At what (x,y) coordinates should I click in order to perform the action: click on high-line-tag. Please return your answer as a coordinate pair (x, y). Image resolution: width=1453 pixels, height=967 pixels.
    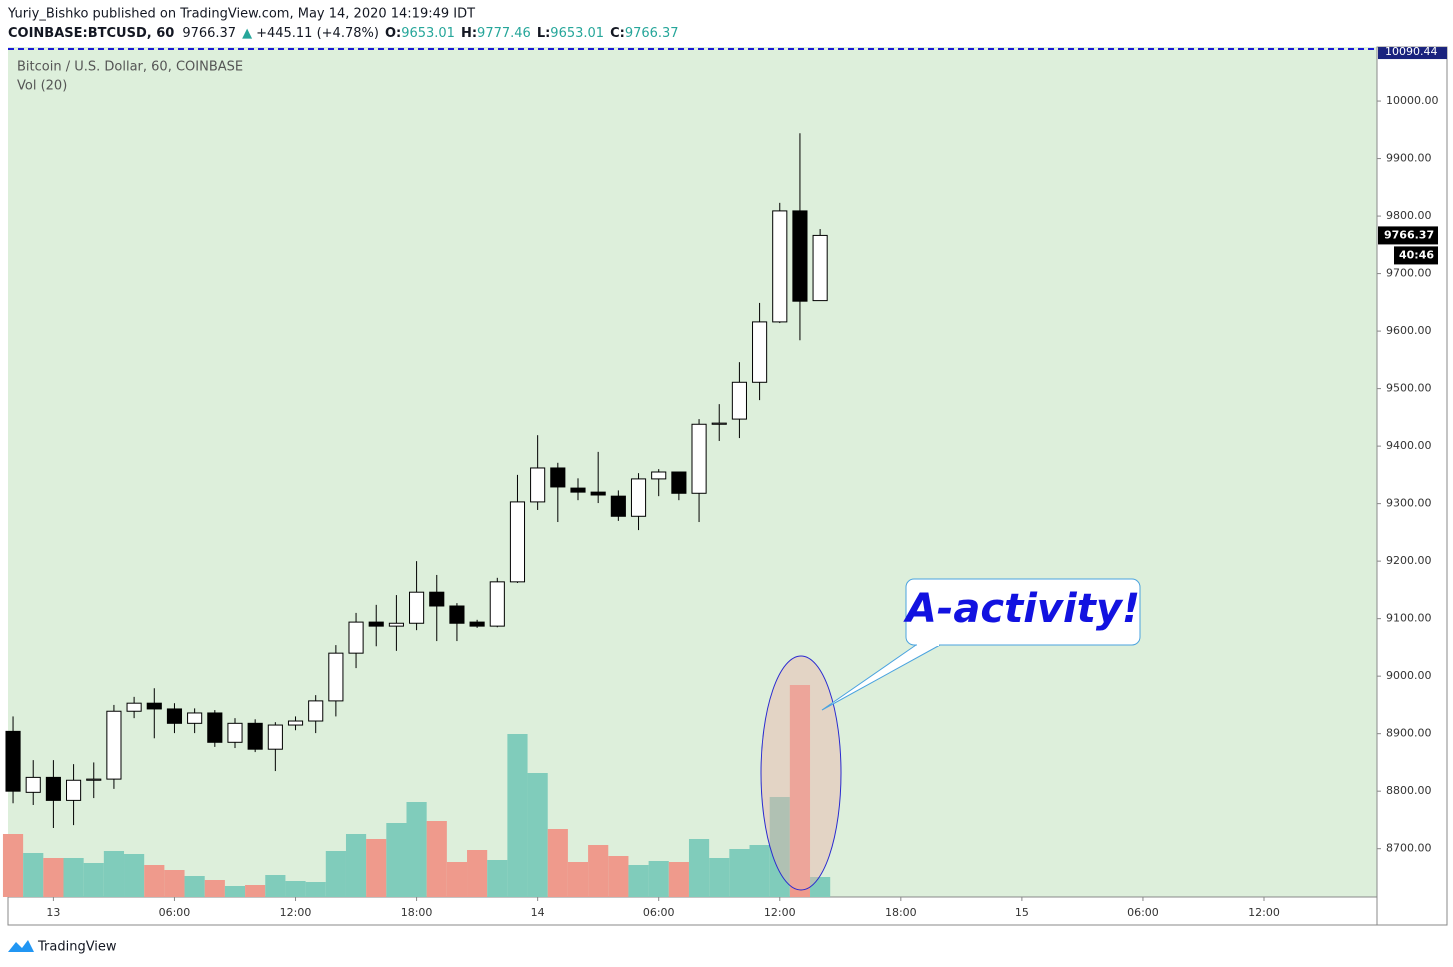
    Looking at the image, I should click on (1412, 53).